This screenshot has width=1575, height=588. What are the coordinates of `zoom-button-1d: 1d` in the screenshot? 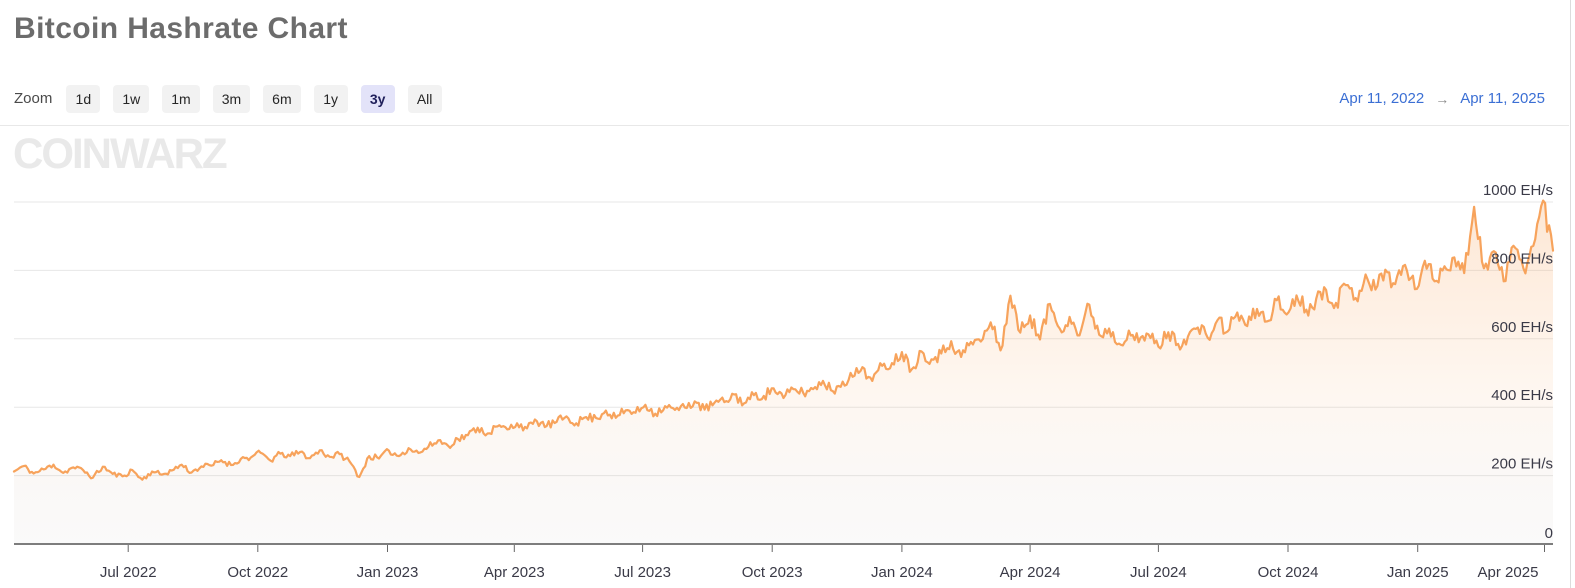 It's located at (83, 98).